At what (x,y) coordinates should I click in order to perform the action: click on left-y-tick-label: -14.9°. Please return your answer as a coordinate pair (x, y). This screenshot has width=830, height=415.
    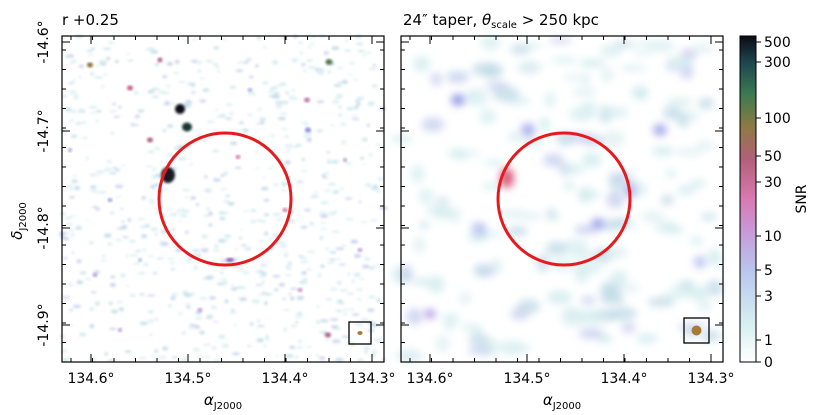
    Looking at the image, I should click on (44, 324).